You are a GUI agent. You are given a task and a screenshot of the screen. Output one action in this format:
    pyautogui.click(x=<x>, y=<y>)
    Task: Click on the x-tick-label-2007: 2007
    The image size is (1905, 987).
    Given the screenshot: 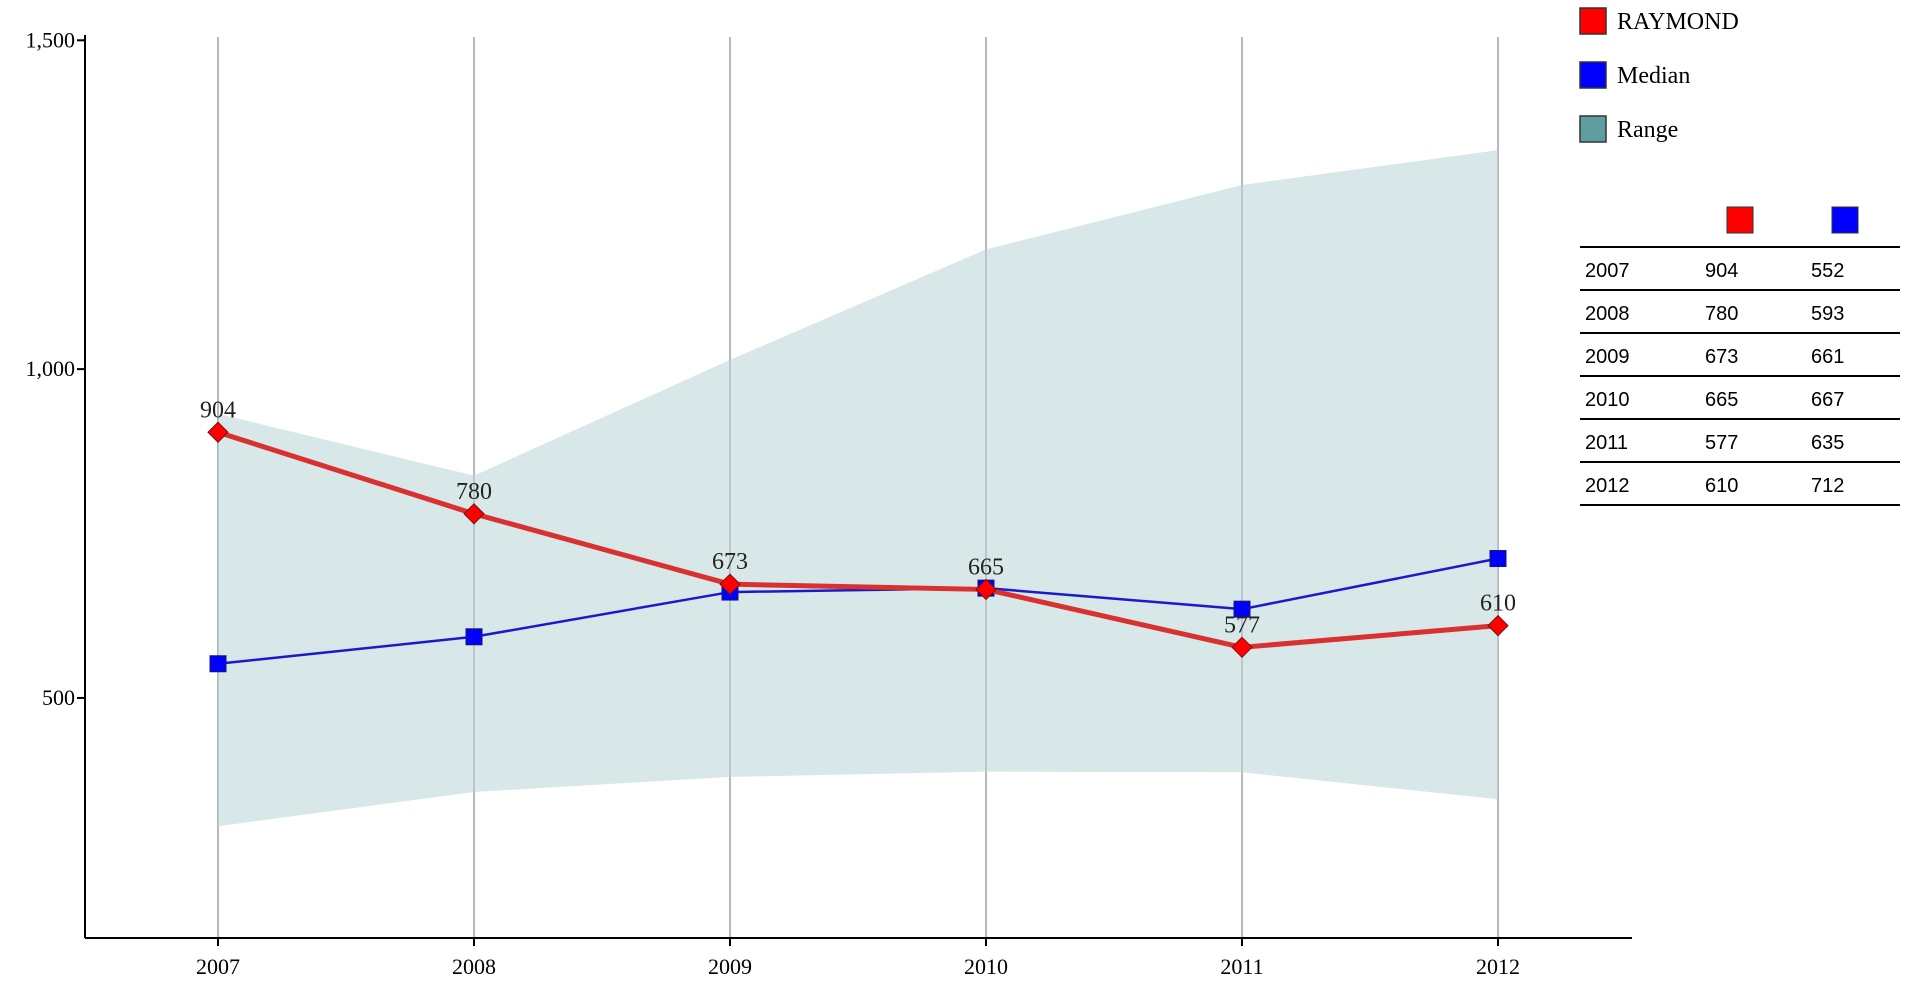 What is the action you would take?
    pyautogui.click(x=218, y=966)
    